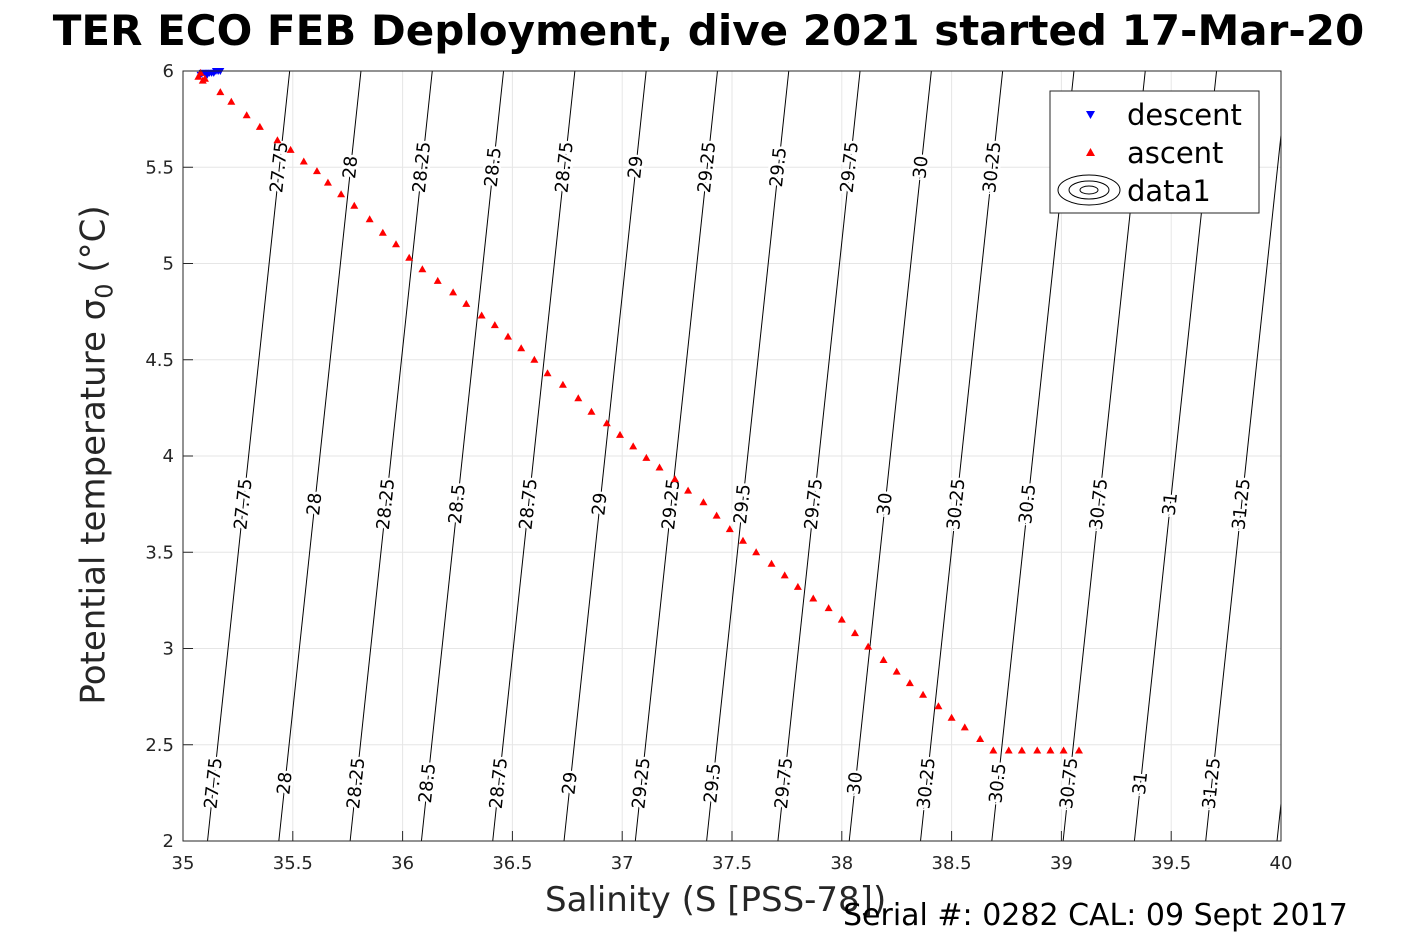 The width and height of the screenshot is (1417, 945). What do you see at coordinates (159, 167) in the screenshot?
I see `y-tick-label: 5.5` at bounding box center [159, 167].